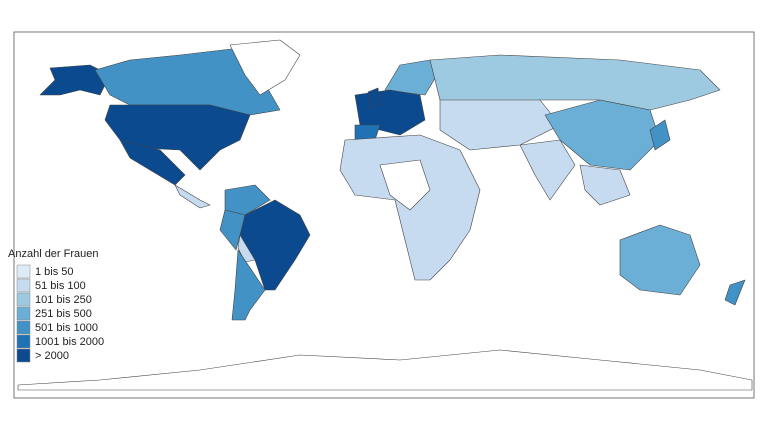  What do you see at coordinates (232, 230) in the screenshot?
I see `peru` at bounding box center [232, 230].